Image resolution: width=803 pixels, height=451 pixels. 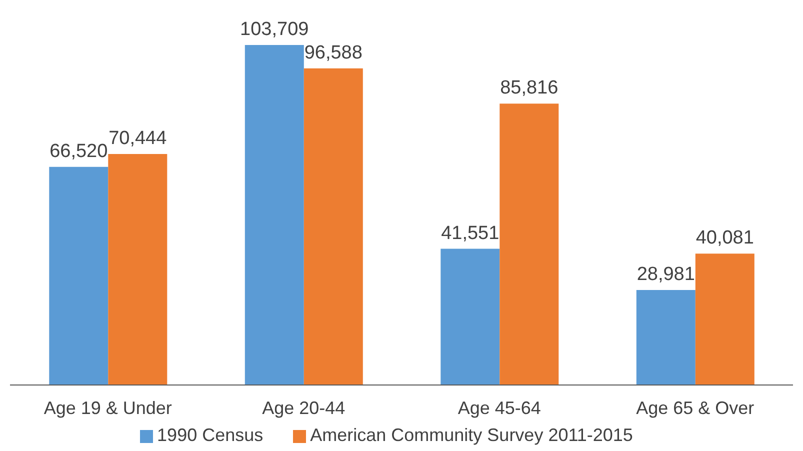 I want to click on data-label: 70,444, so click(x=138, y=139).